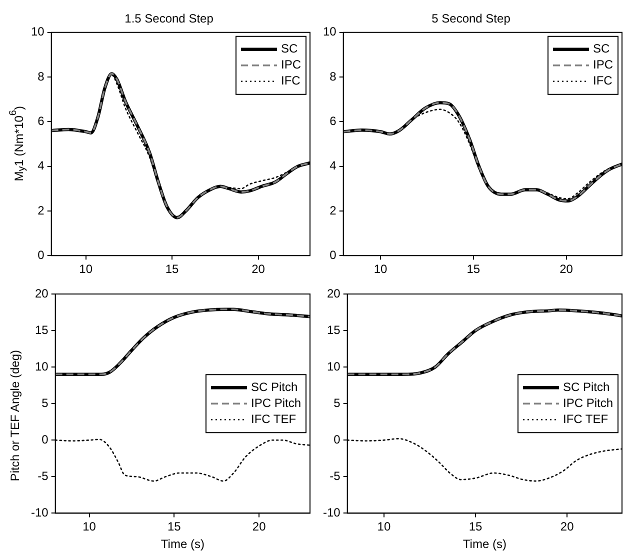  What do you see at coordinates (471, 19) in the screenshot?
I see `chart-title: 5 Second Step` at bounding box center [471, 19].